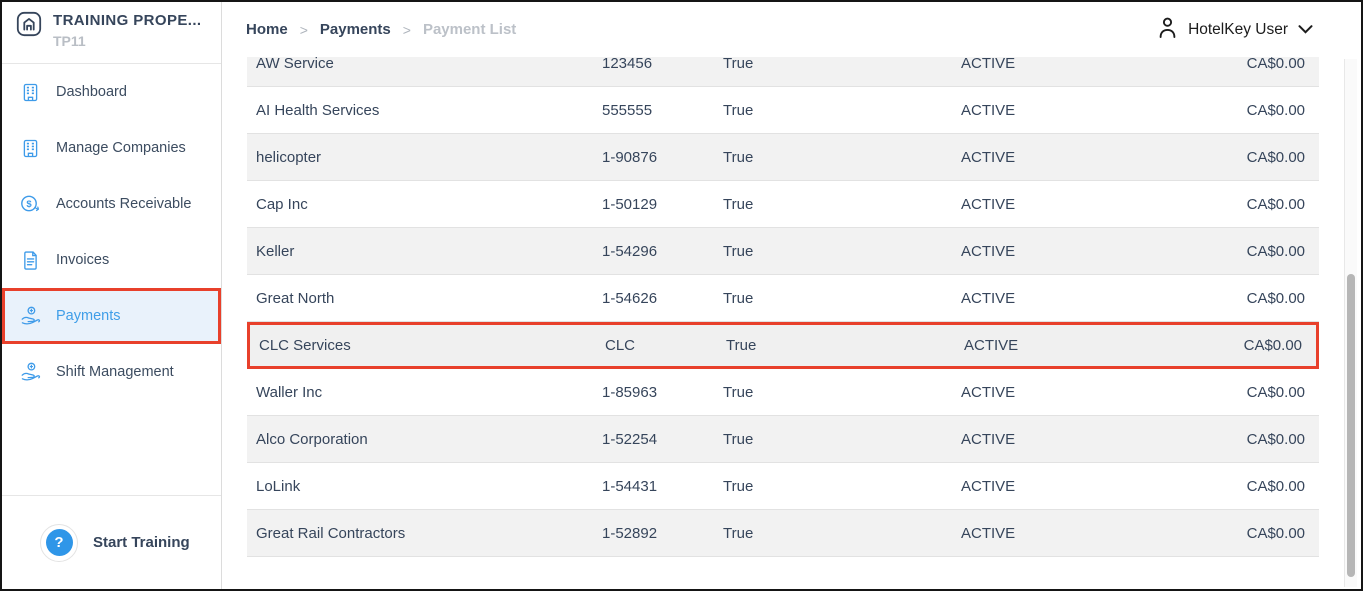 The image size is (1363, 591). I want to click on sidebar-item-label: Dashboard, so click(91, 92).